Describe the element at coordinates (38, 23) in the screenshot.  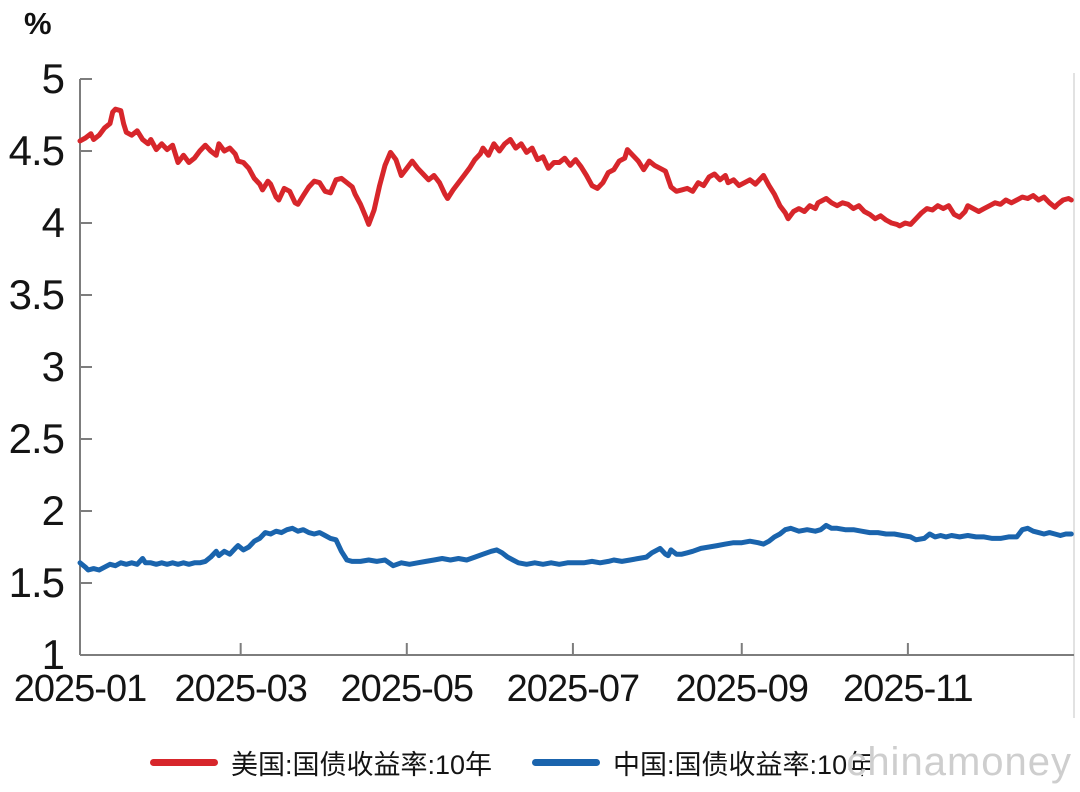
I see `y-axis-unit-label: %` at that location.